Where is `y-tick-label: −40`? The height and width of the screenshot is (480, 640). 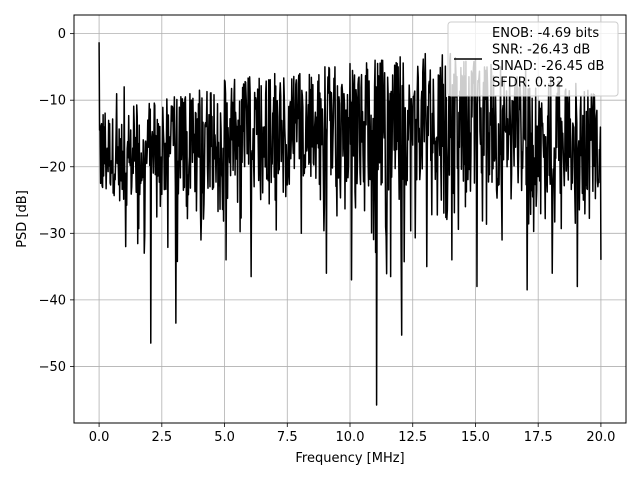 y-tick-label: −40 is located at coordinates (52, 300).